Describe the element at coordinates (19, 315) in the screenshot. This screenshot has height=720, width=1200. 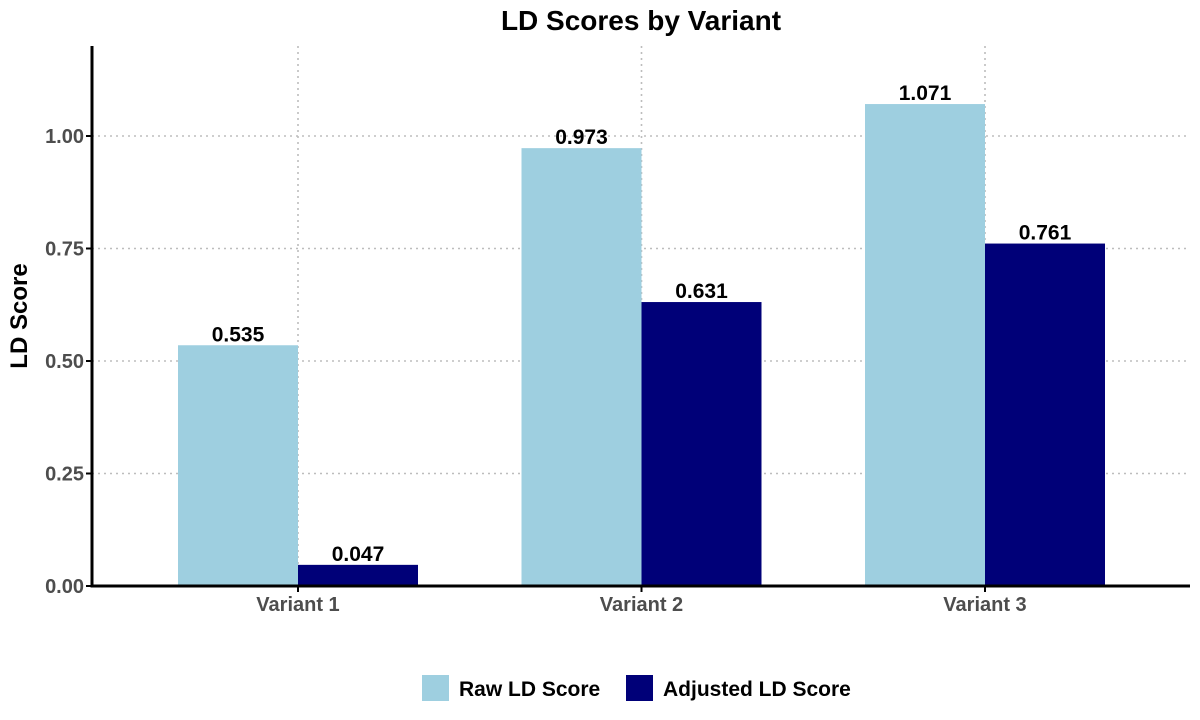
I see `y-axis-label: LD Score` at that location.